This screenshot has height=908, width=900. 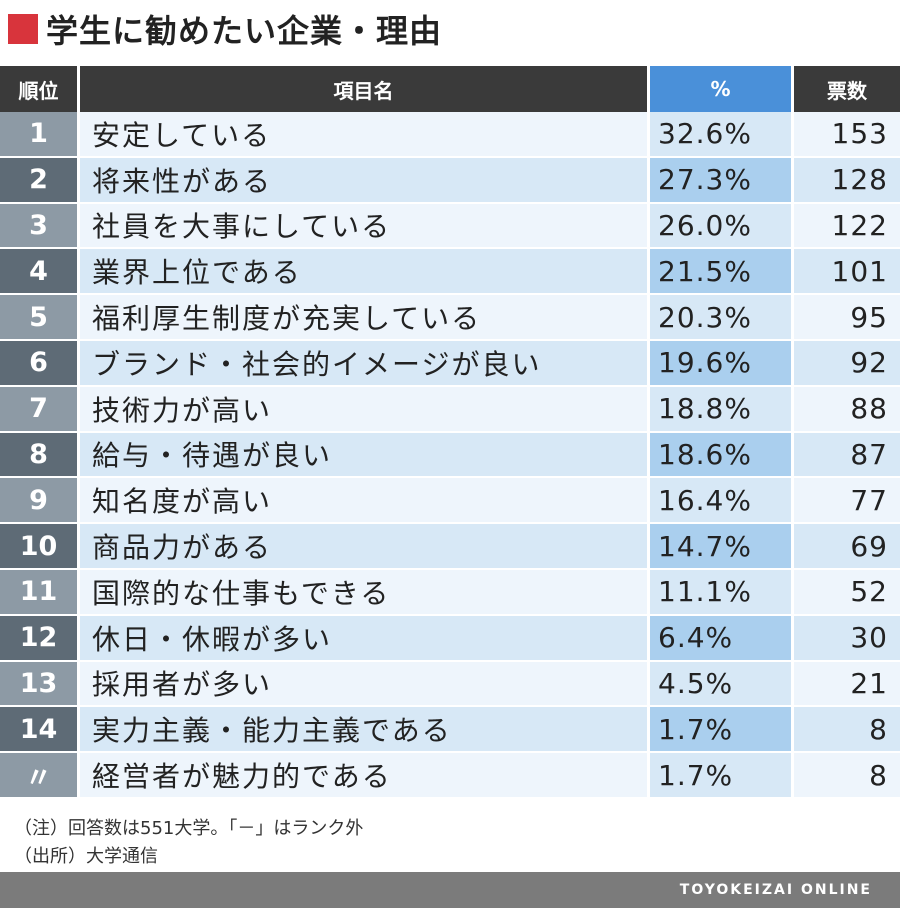 What do you see at coordinates (40, 638) in the screenshot?
I see `rank-cell: 12` at bounding box center [40, 638].